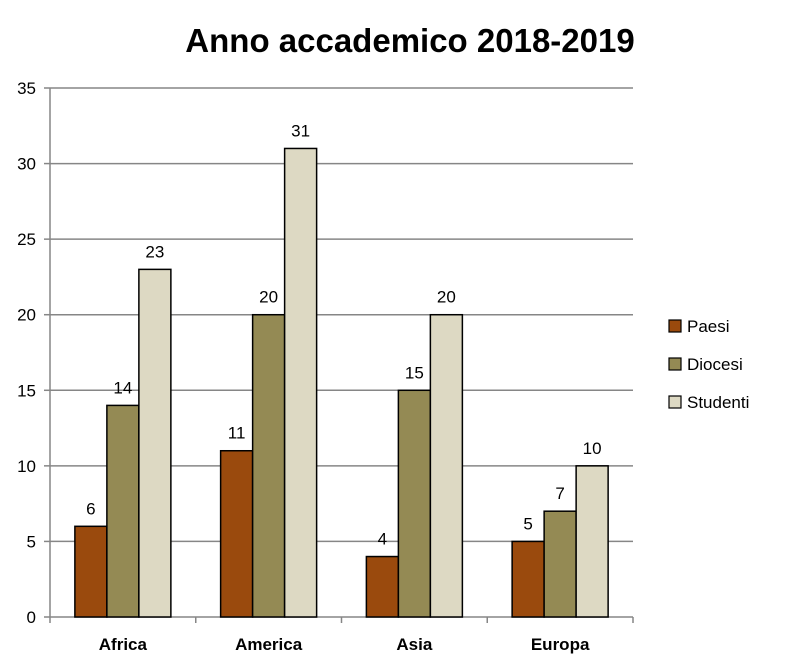  I want to click on data-label: 23, so click(154, 251).